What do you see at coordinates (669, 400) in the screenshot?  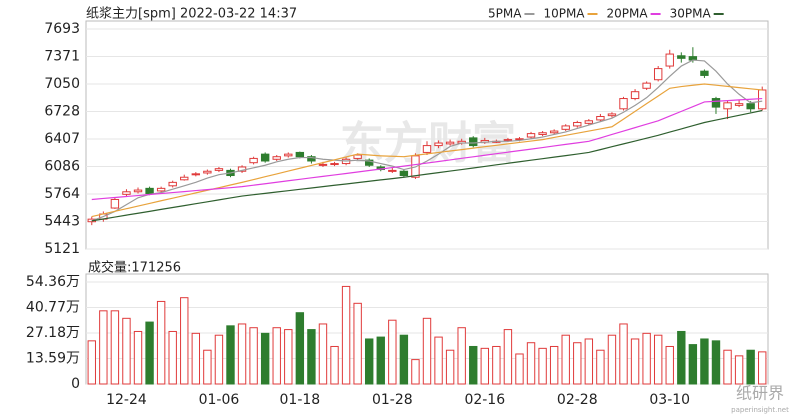 I see `x-tick-label: 03-10` at bounding box center [669, 400].